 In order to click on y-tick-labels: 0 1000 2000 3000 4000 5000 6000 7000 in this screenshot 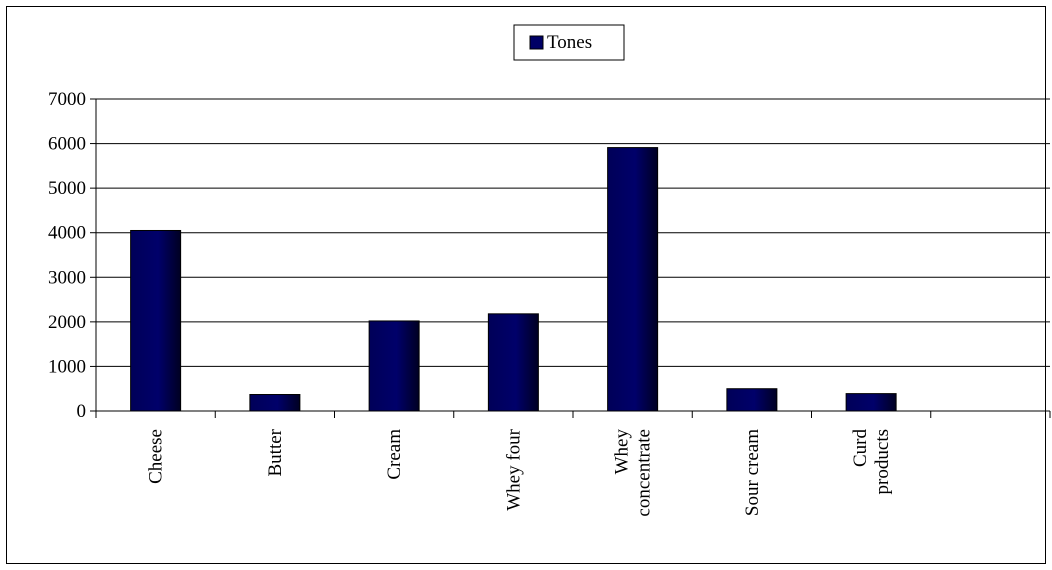, I will do `click(67, 255)`.